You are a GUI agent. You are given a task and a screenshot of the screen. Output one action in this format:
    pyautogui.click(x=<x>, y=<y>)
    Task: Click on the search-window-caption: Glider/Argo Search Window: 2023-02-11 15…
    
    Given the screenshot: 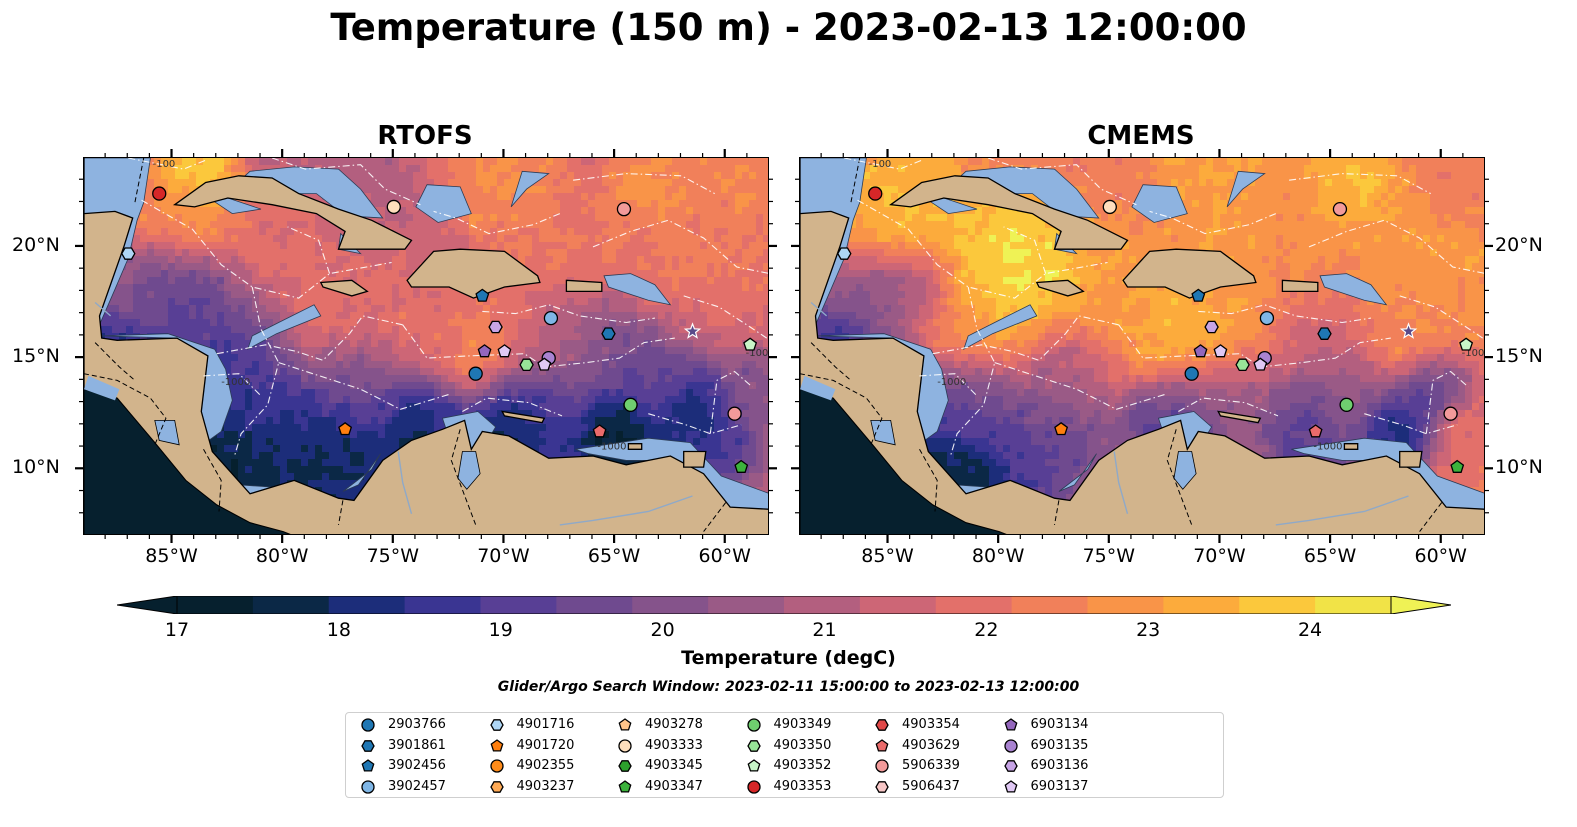 What is the action you would take?
    pyautogui.click(x=788, y=687)
    